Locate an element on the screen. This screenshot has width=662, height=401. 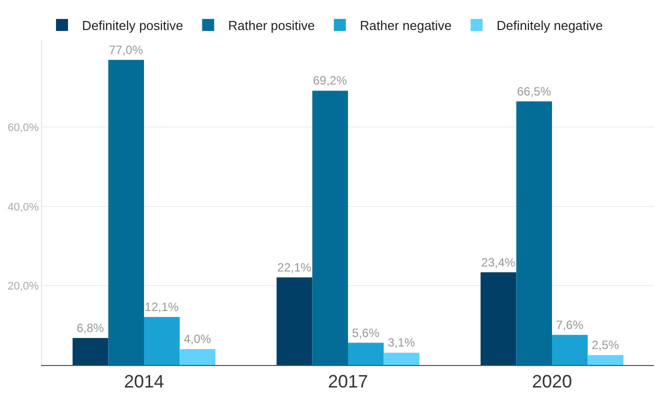
y-tick-label: 40,0% is located at coordinates (24, 207).